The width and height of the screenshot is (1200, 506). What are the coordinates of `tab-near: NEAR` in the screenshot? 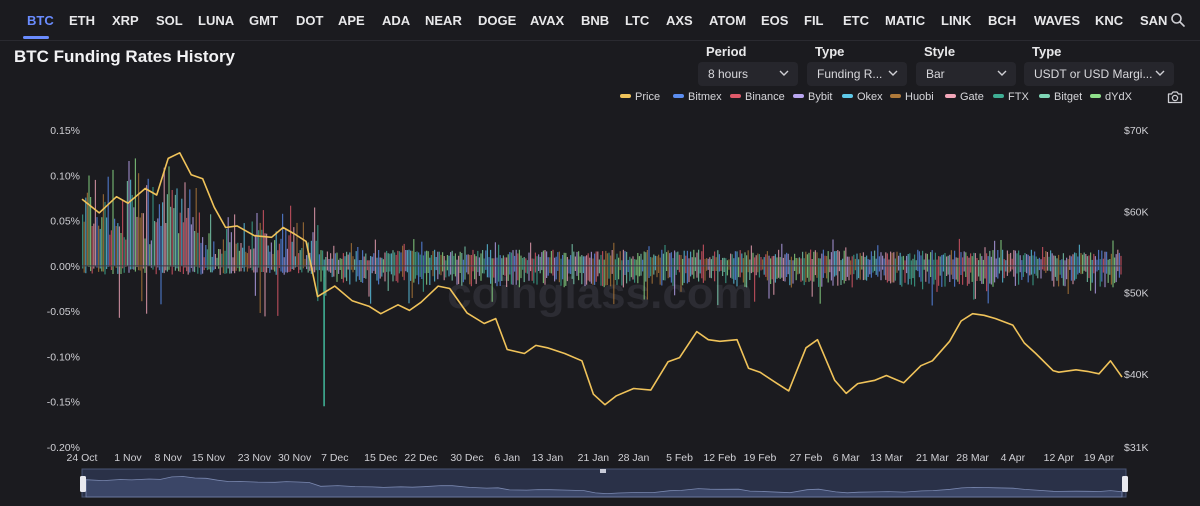 It's located at (443, 20).